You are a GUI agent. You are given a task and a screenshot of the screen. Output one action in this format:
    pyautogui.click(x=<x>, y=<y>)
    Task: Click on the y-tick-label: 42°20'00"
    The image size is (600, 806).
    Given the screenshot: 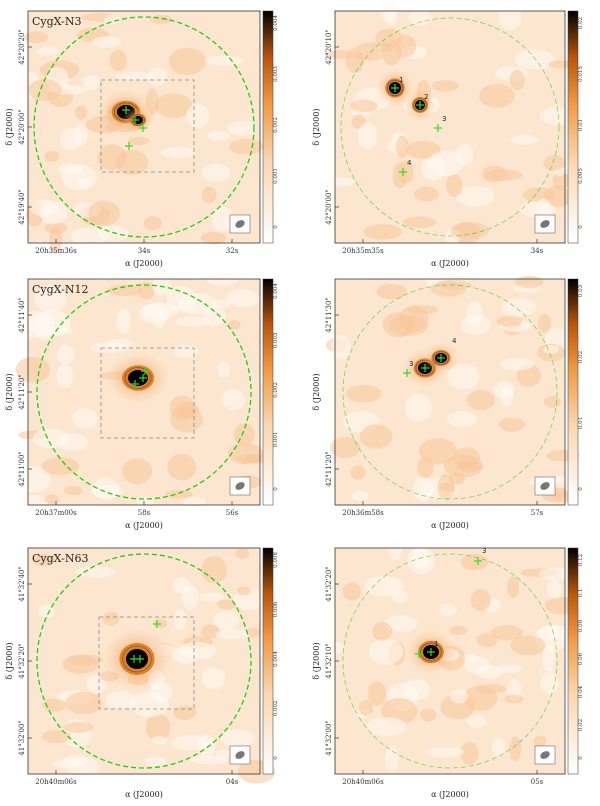 What is the action you would take?
    pyautogui.click(x=22, y=126)
    